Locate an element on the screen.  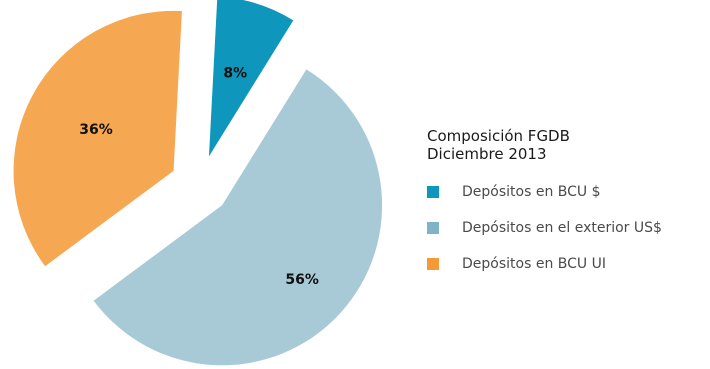
chart-title: Composición FGDB is located at coordinates (498, 136).